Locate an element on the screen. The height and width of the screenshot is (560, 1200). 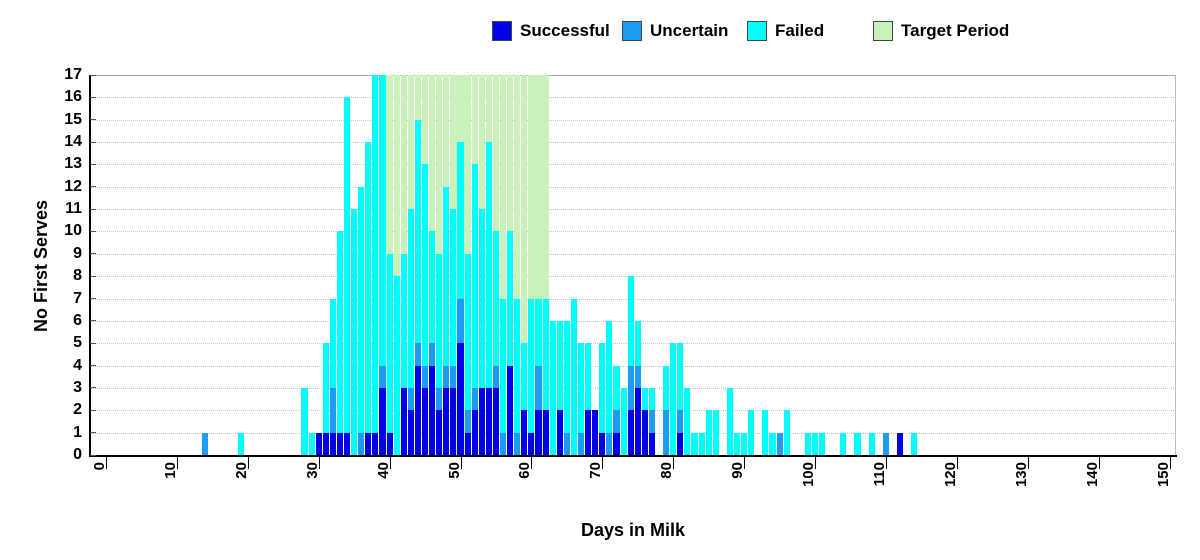
bar-day-45-successful is located at coordinates (425, 421).